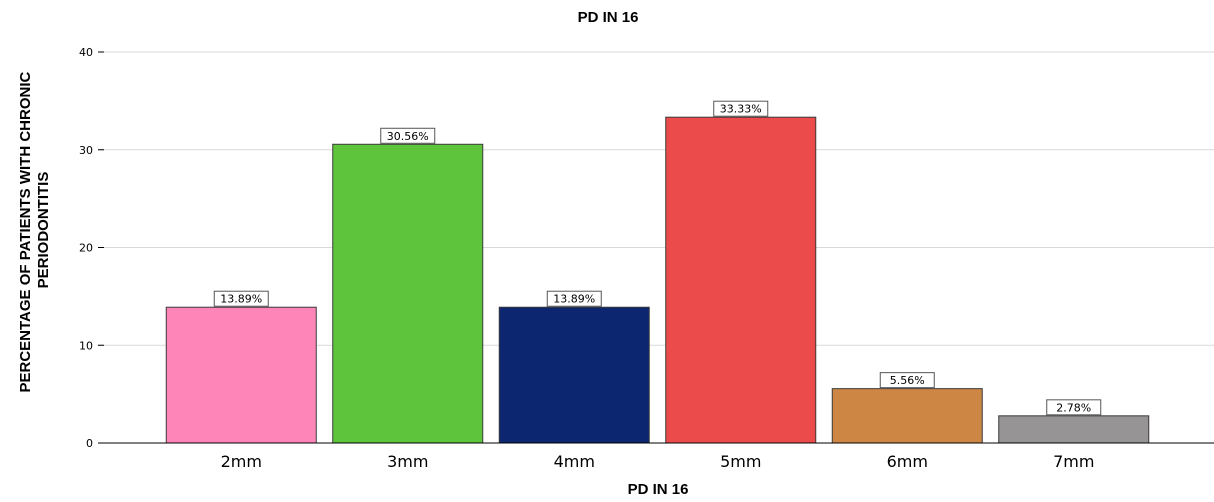 The width and height of the screenshot is (1214, 502). I want to click on category-label: 4mm, so click(574, 461).